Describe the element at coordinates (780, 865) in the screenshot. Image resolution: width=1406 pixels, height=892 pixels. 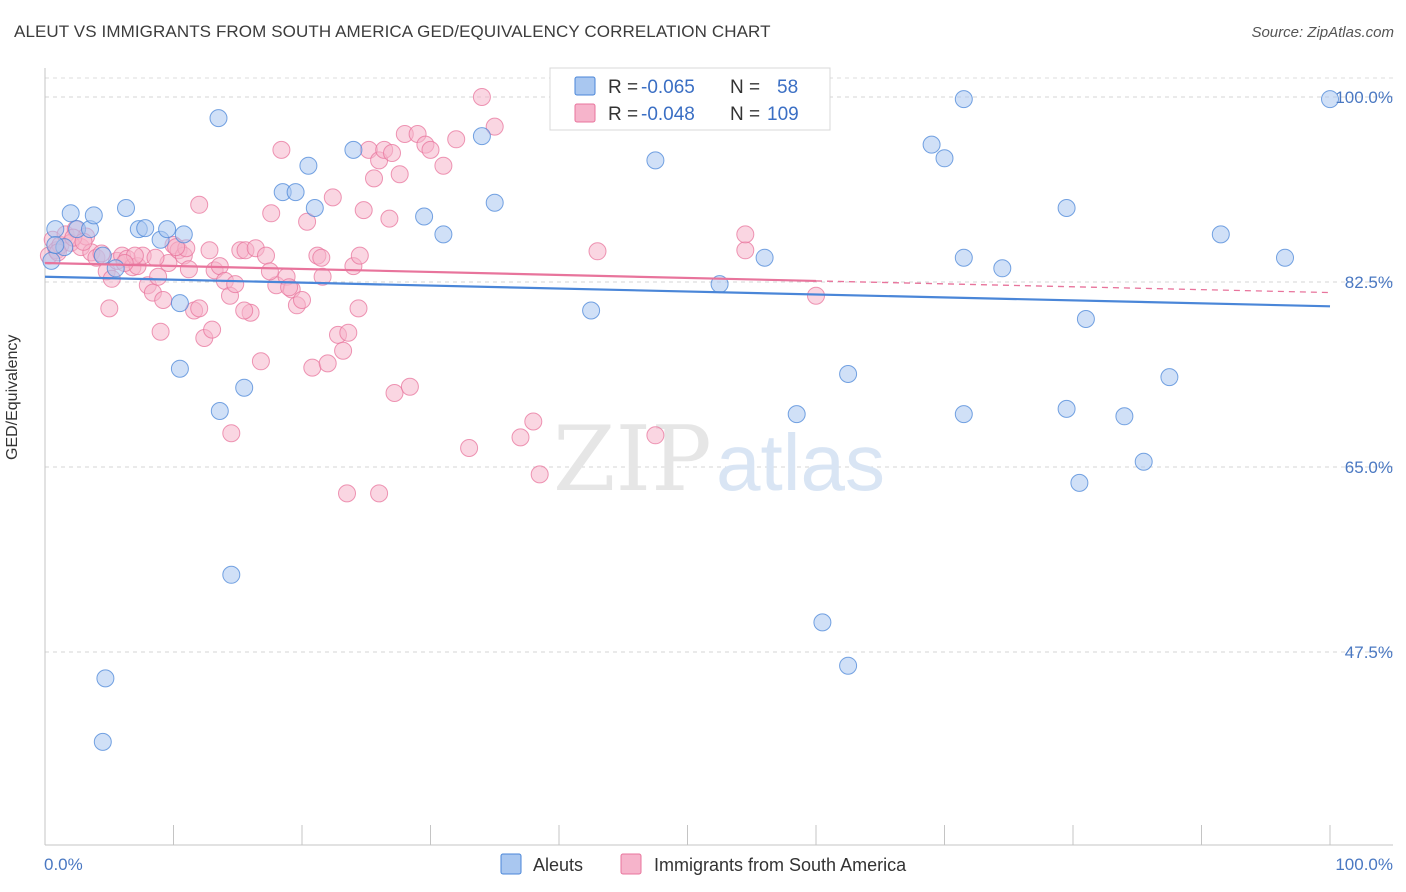
I see `bottom-legend-label-immigrants: Immigrants from South America` at that location.